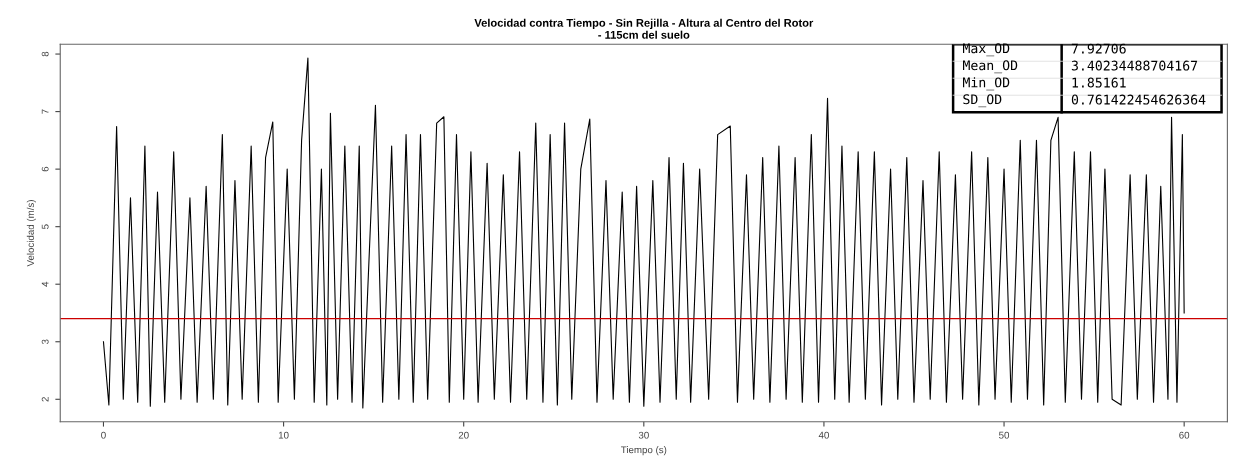 This screenshot has height=466, width=1255. What do you see at coordinates (1138, 99) in the screenshot?
I see `annotation: 0.761422454626364` at bounding box center [1138, 99].